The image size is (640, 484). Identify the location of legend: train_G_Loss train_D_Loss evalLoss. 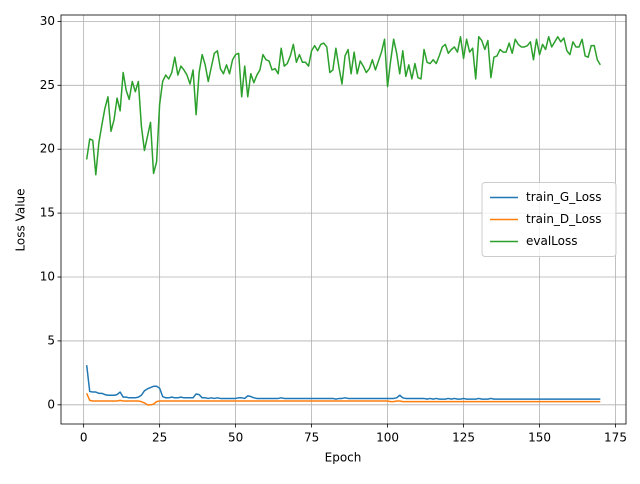
(549, 219).